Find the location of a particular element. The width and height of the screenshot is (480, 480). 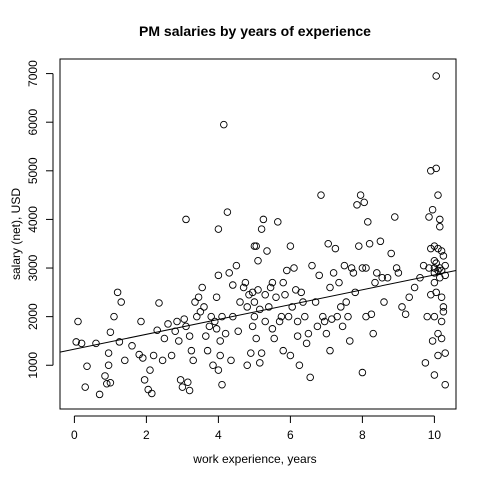

y-tick-label: 3000 is located at coordinates (33, 267).